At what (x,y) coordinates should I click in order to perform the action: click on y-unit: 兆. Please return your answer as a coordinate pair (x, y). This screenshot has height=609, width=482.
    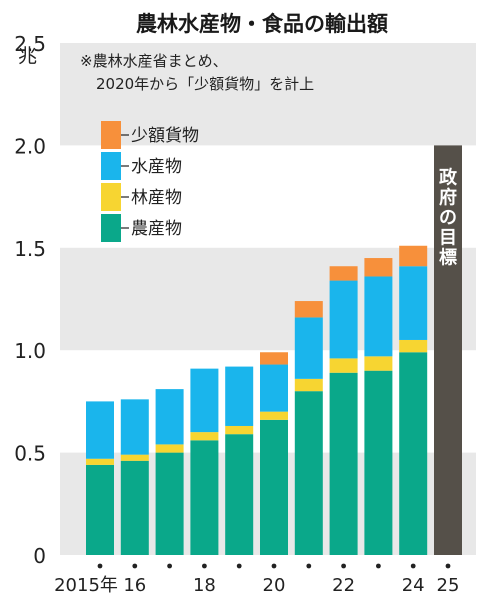
    Looking at the image, I should click on (27, 56).